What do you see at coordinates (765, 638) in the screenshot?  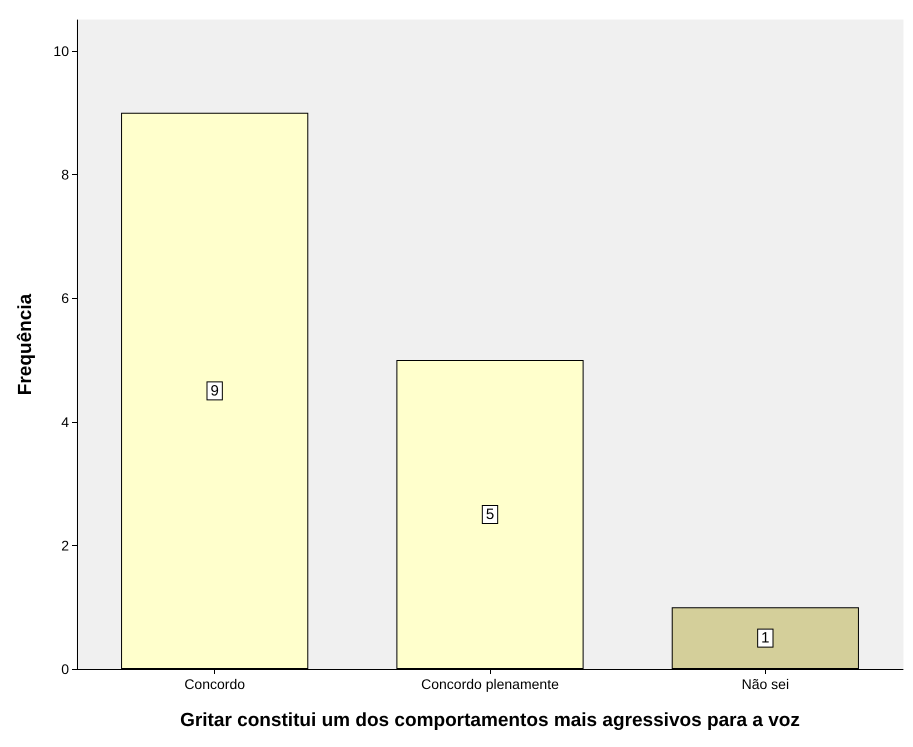 I see `data-label: 1` at bounding box center [765, 638].